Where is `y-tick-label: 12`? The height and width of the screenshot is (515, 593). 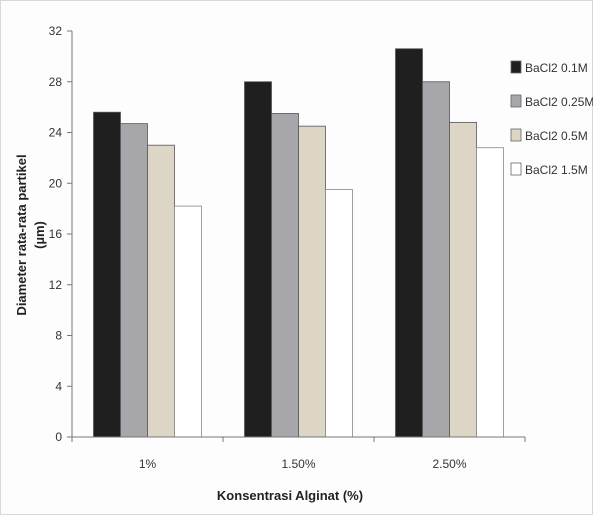 y-tick-label: 12 is located at coordinates (56, 285).